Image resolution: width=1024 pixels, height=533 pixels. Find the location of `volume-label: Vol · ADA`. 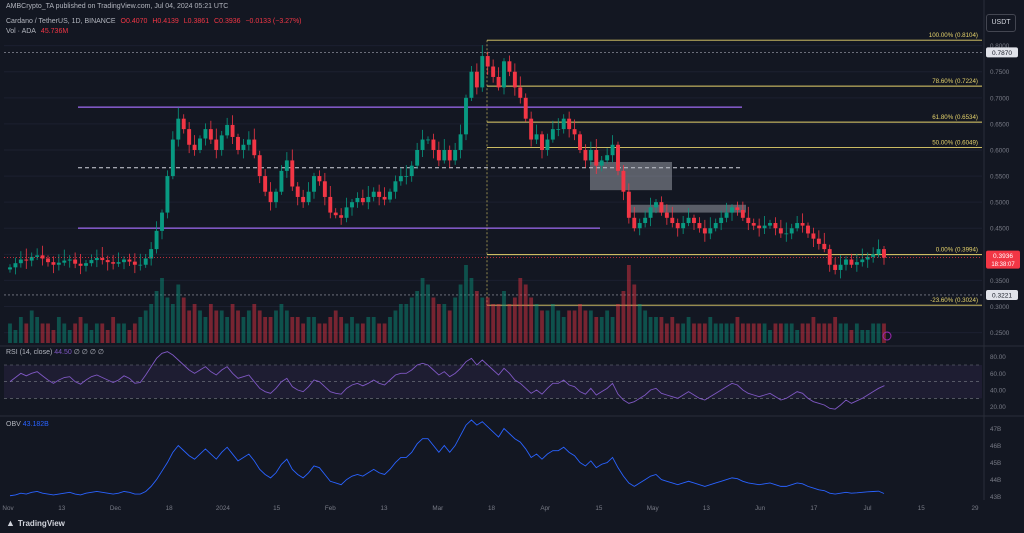

volume-label: Vol · ADA is located at coordinates (21, 31).